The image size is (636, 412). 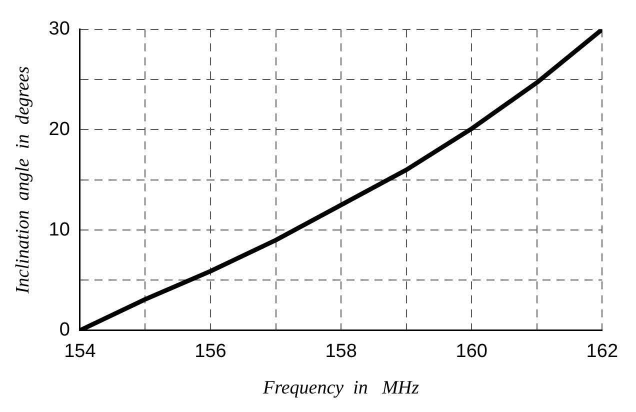 I want to click on x-axis-title: Frequency in MHz, so click(x=341, y=388).